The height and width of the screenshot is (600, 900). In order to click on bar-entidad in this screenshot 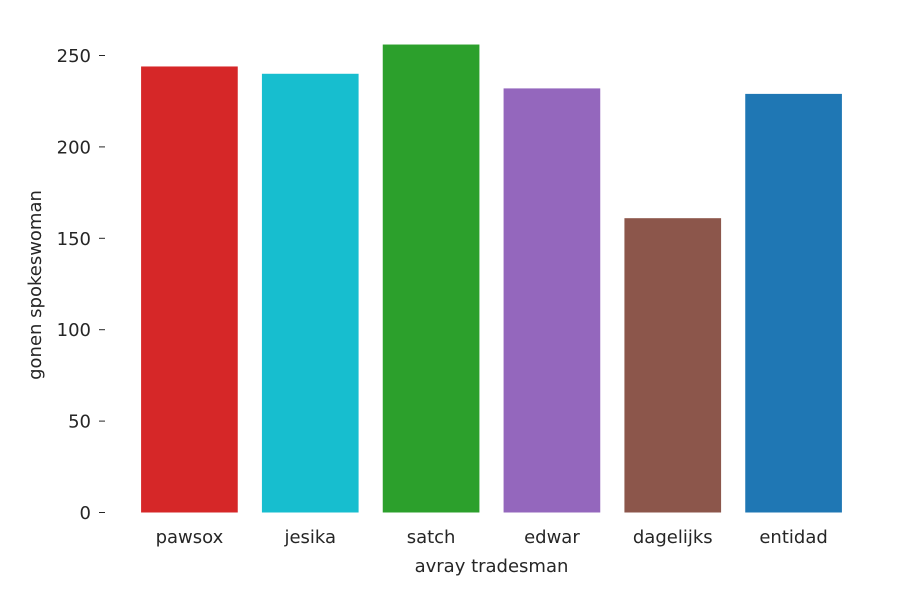, I will do `click(793, 303)`.